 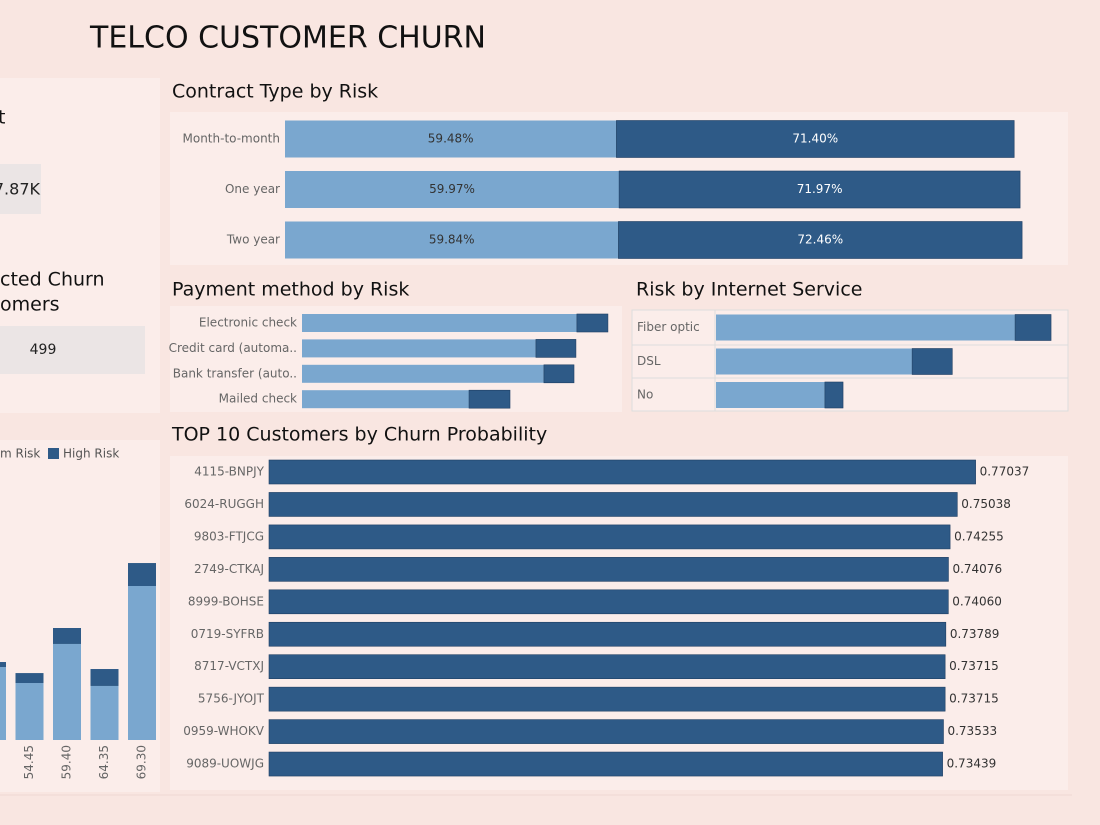 What do you see at coordinates (29, 762) in the screenshot?
I see `x-tick-label: 54.45` at bounding box center [29, 762].